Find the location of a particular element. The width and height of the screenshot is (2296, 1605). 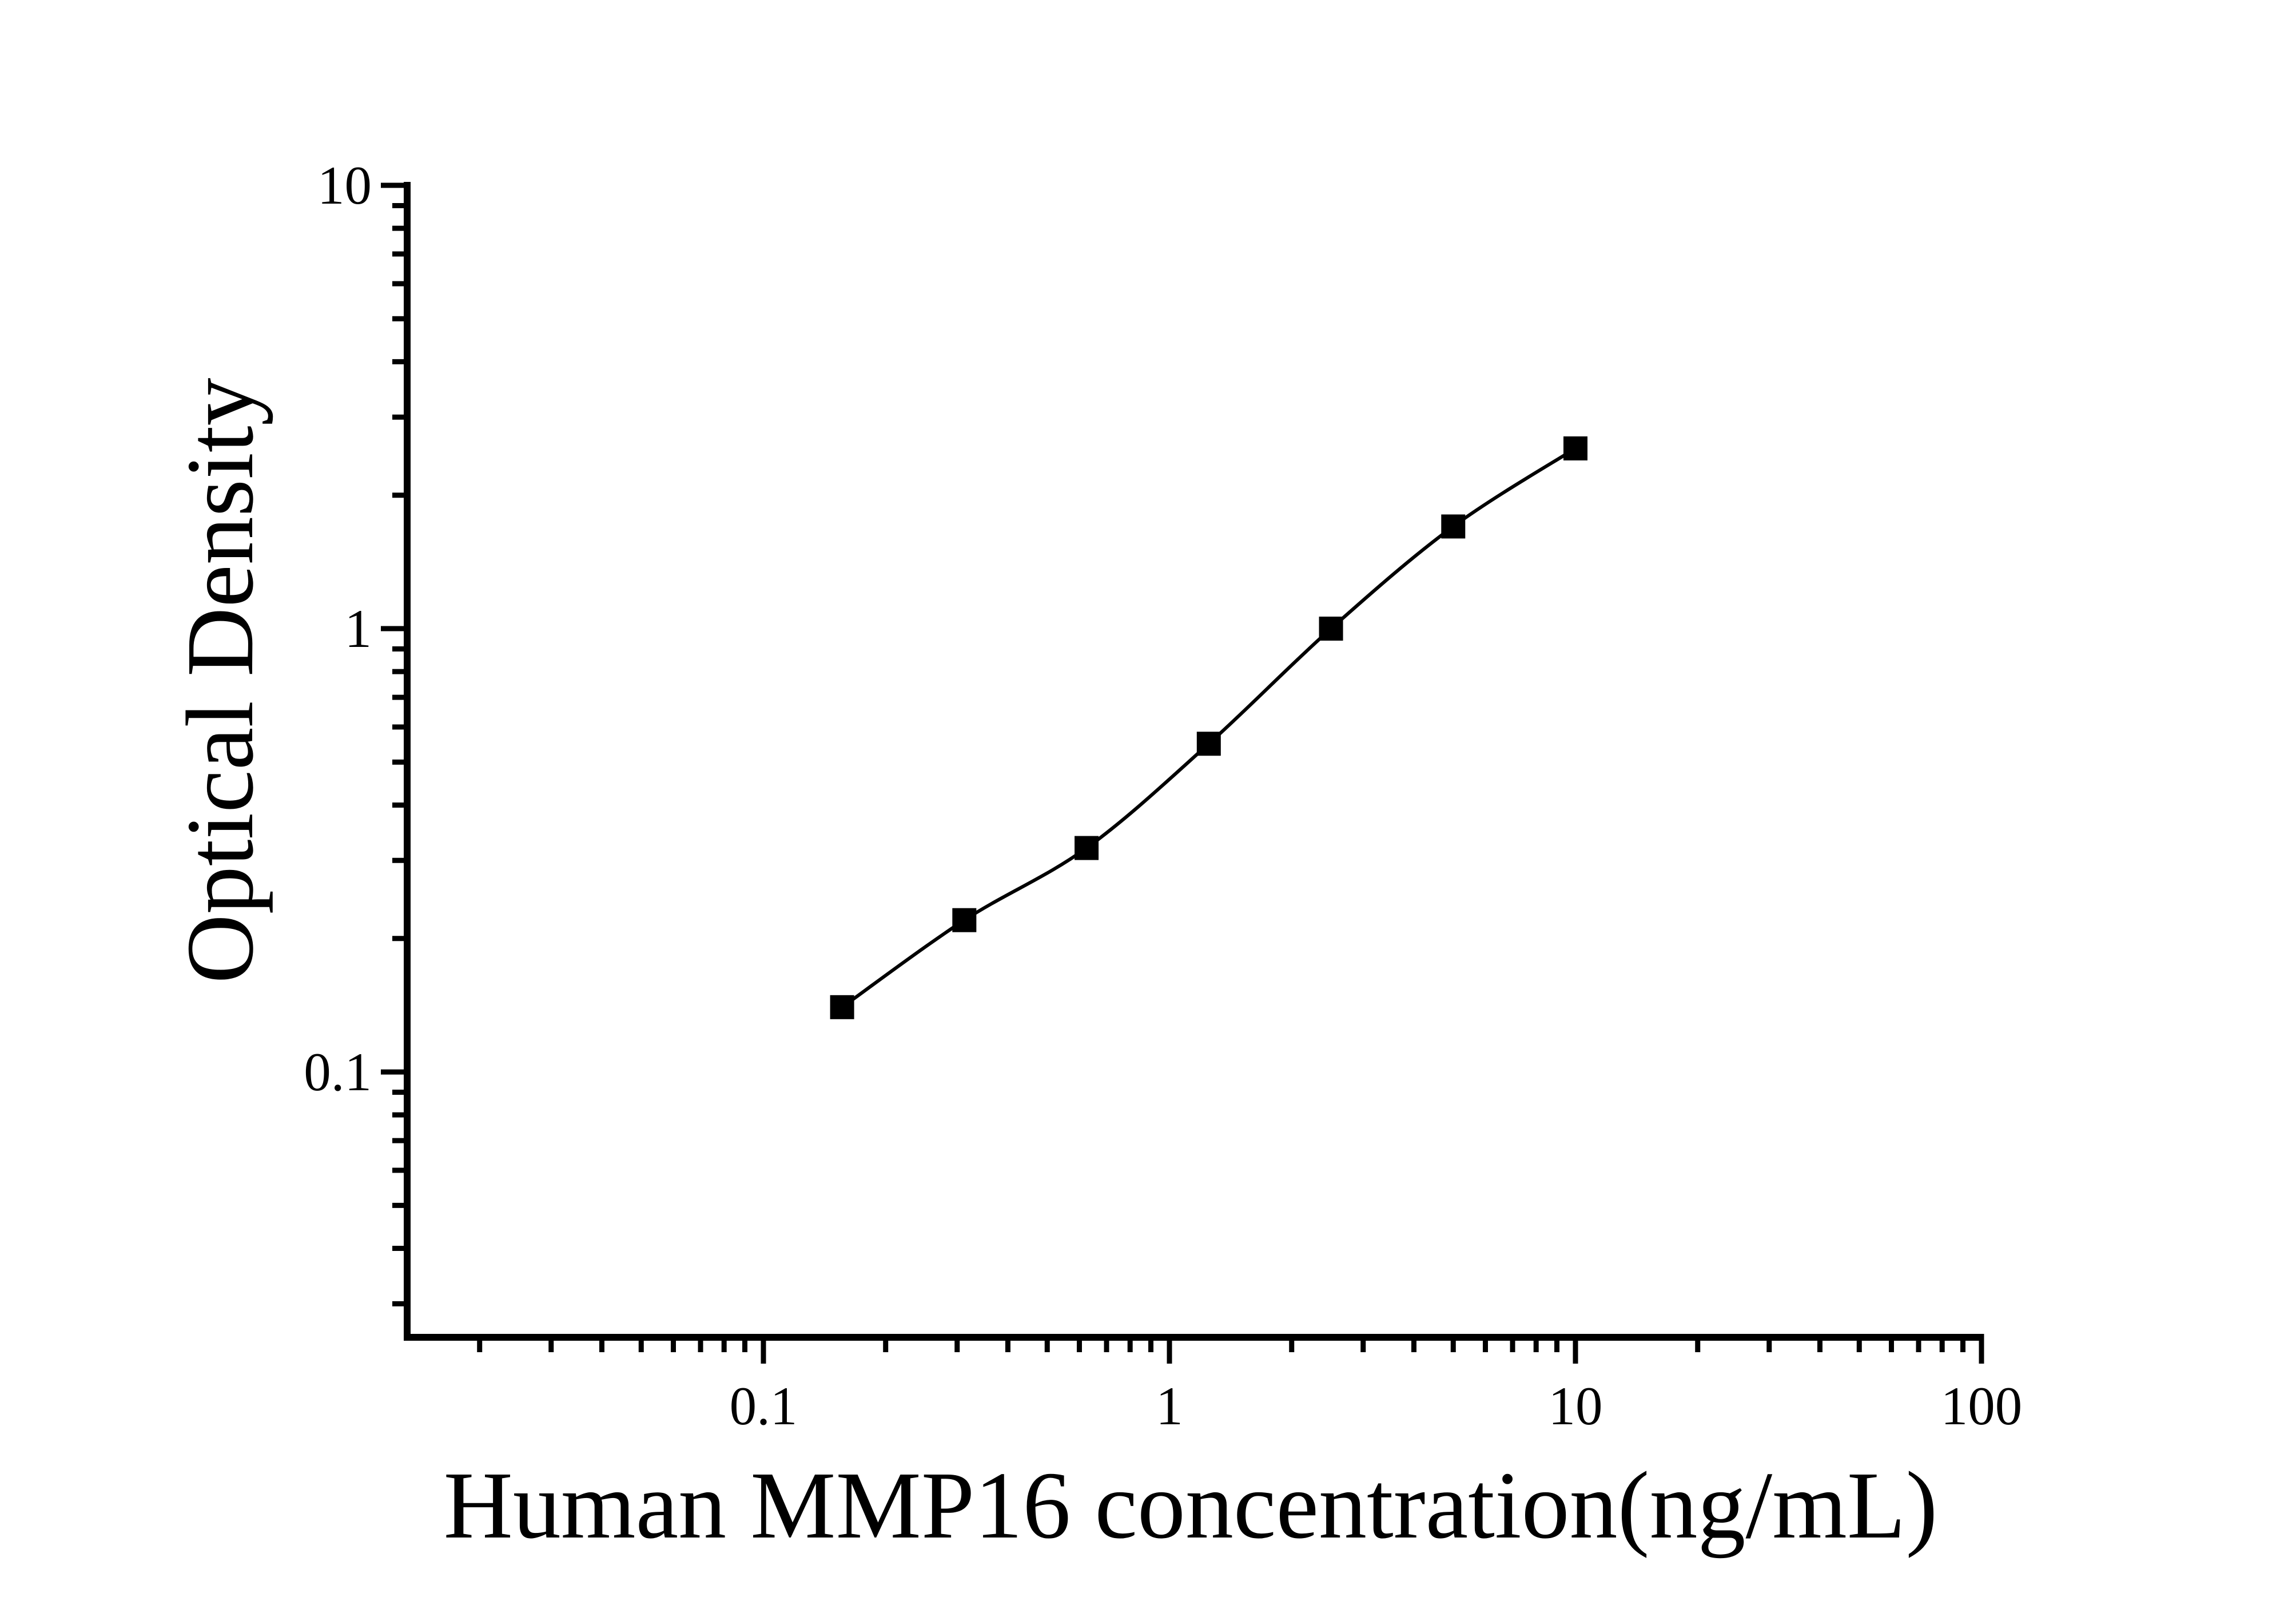

fitted-curve-line is located at coordinates (1209, 728).